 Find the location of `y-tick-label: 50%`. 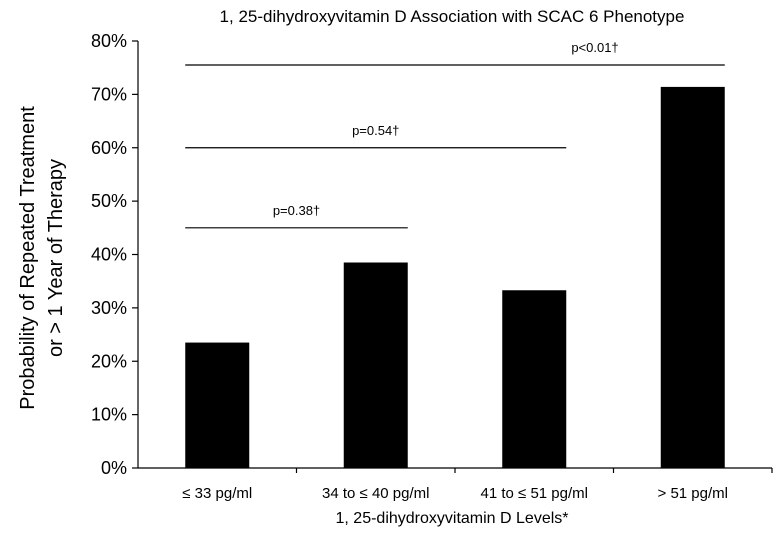

y-tick-label: 50% is located at coordinates (109, 201).